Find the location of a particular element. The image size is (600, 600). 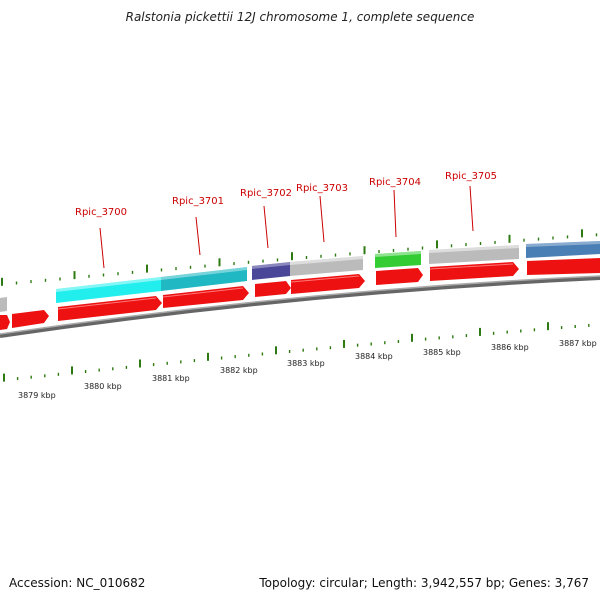

upper-scale-ticks is located at coordinates (299, 257).